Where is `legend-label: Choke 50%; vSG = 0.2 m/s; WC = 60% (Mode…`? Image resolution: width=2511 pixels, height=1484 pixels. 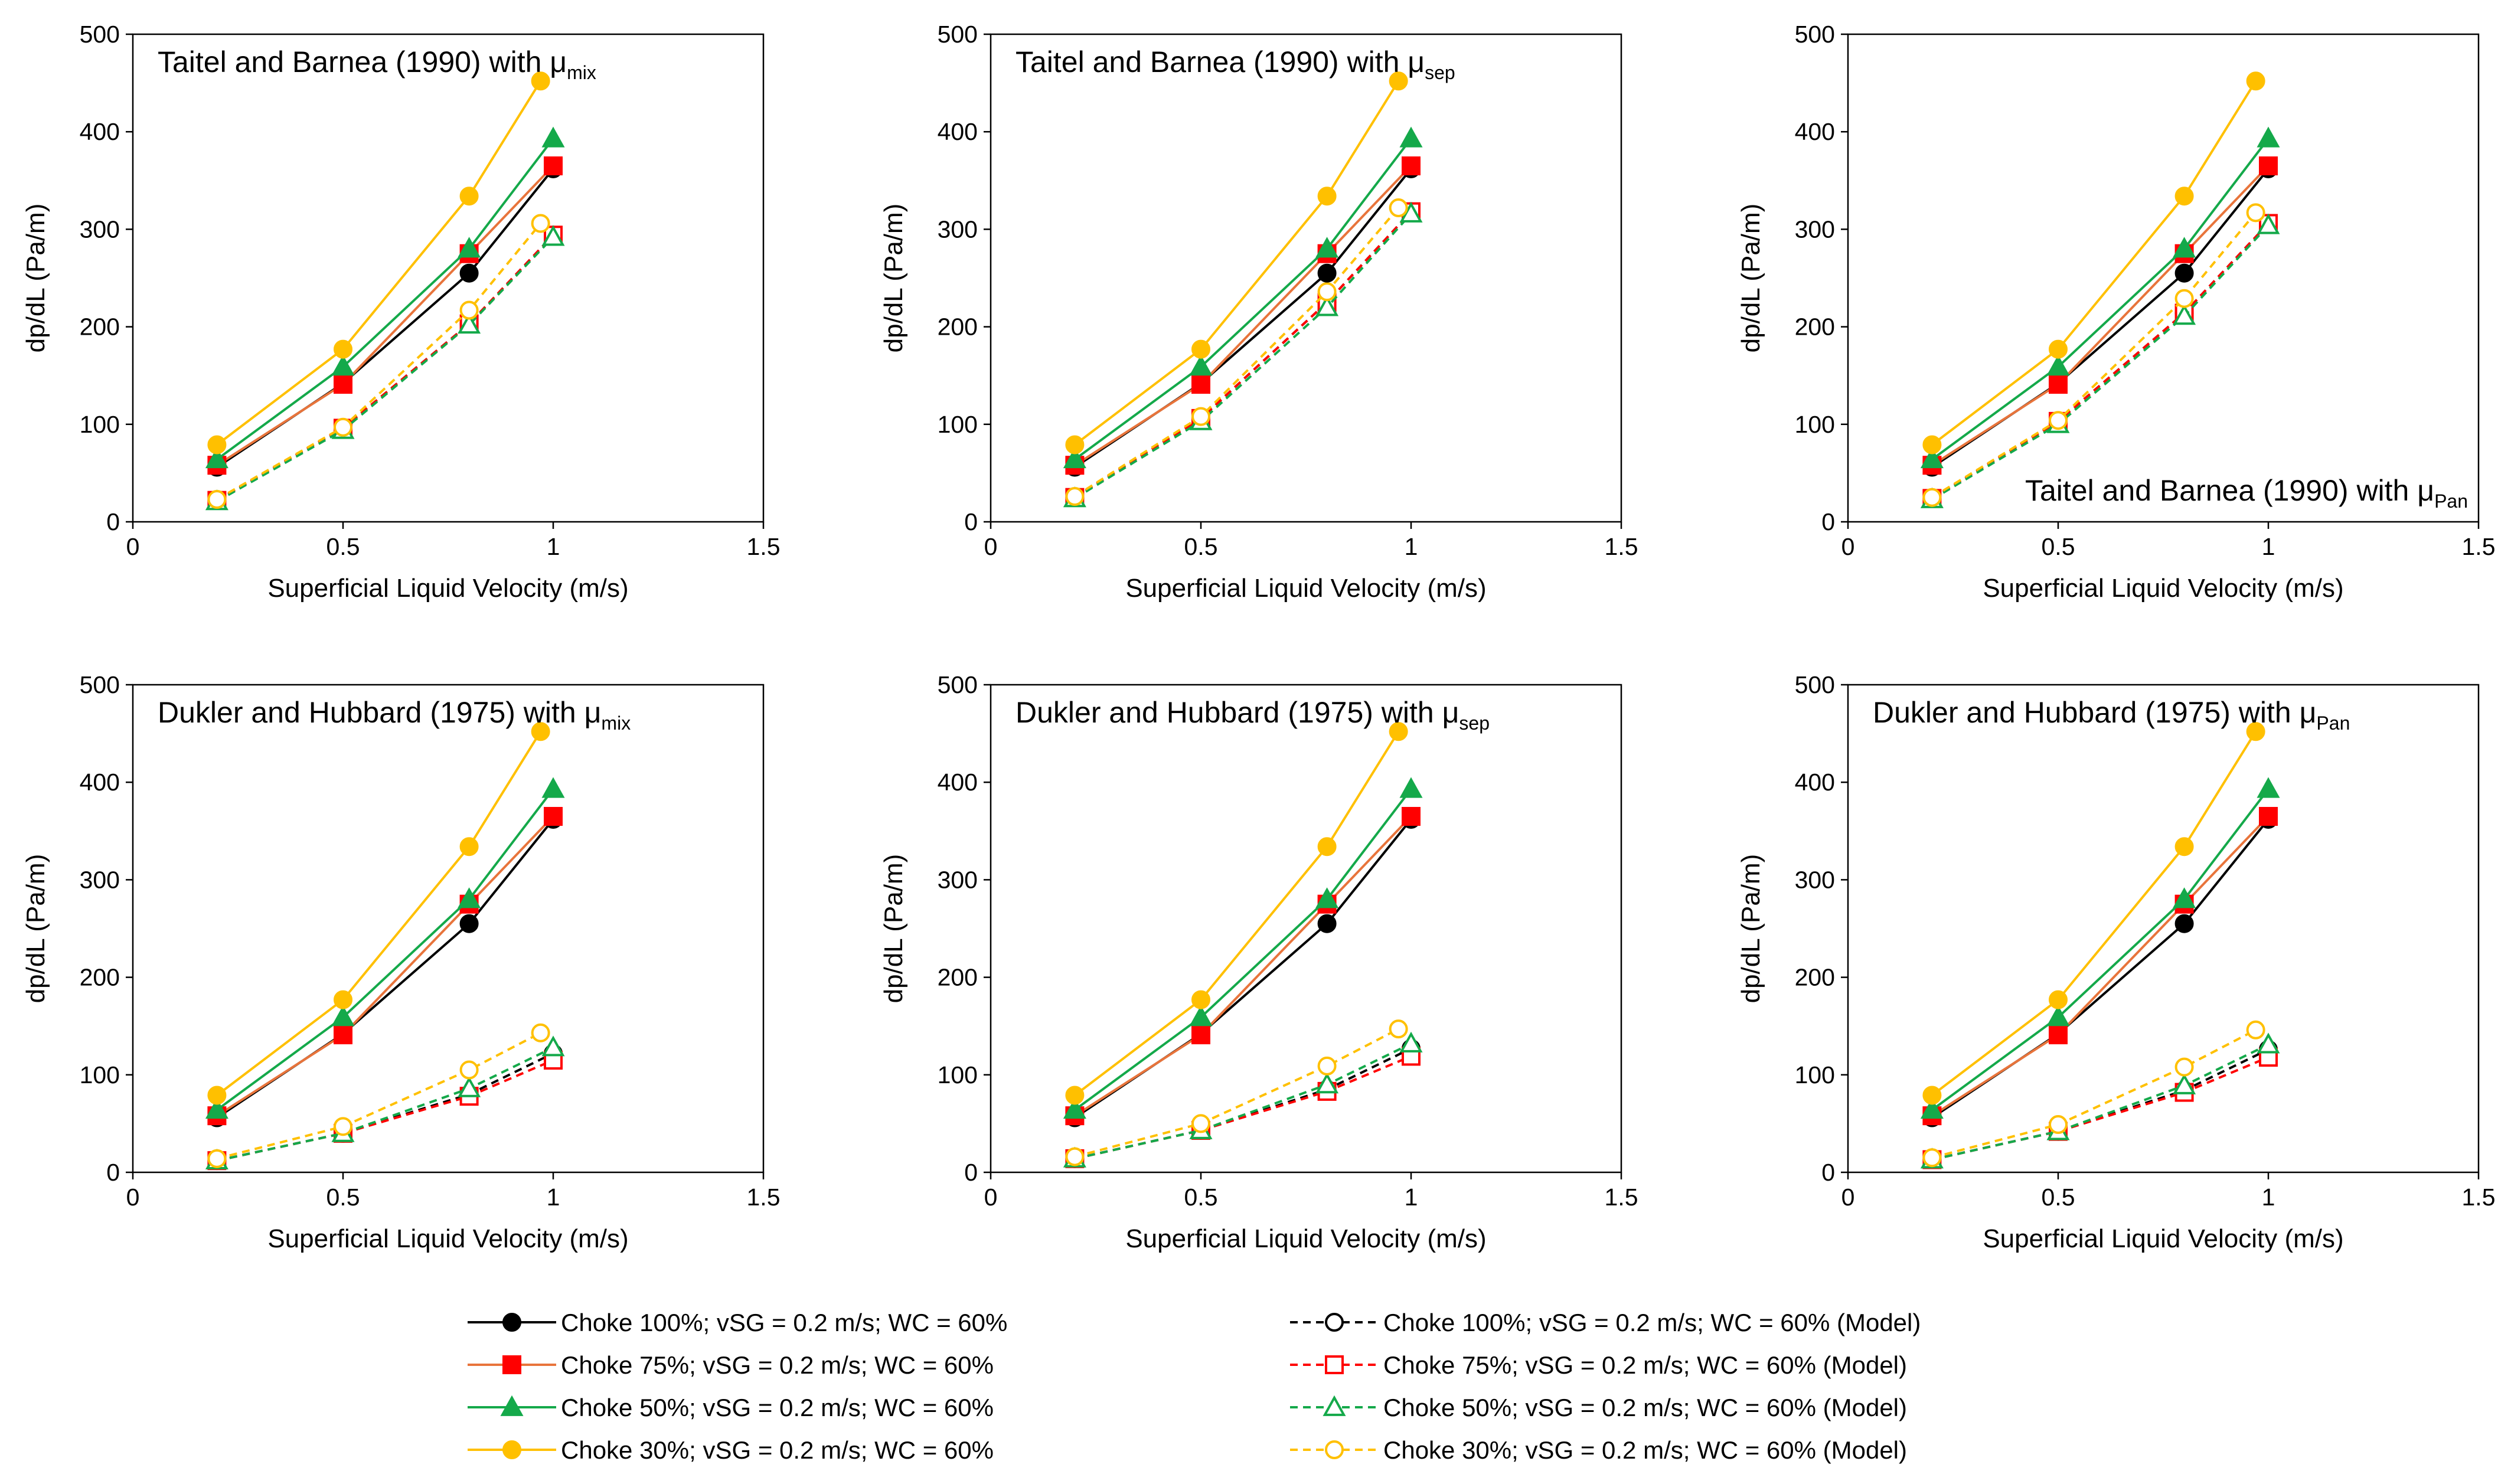
legend-label: Choke 50%; vSG = 0.2 m/s; WC = 60% (Mode… is located at coordinates (1645, 1407).